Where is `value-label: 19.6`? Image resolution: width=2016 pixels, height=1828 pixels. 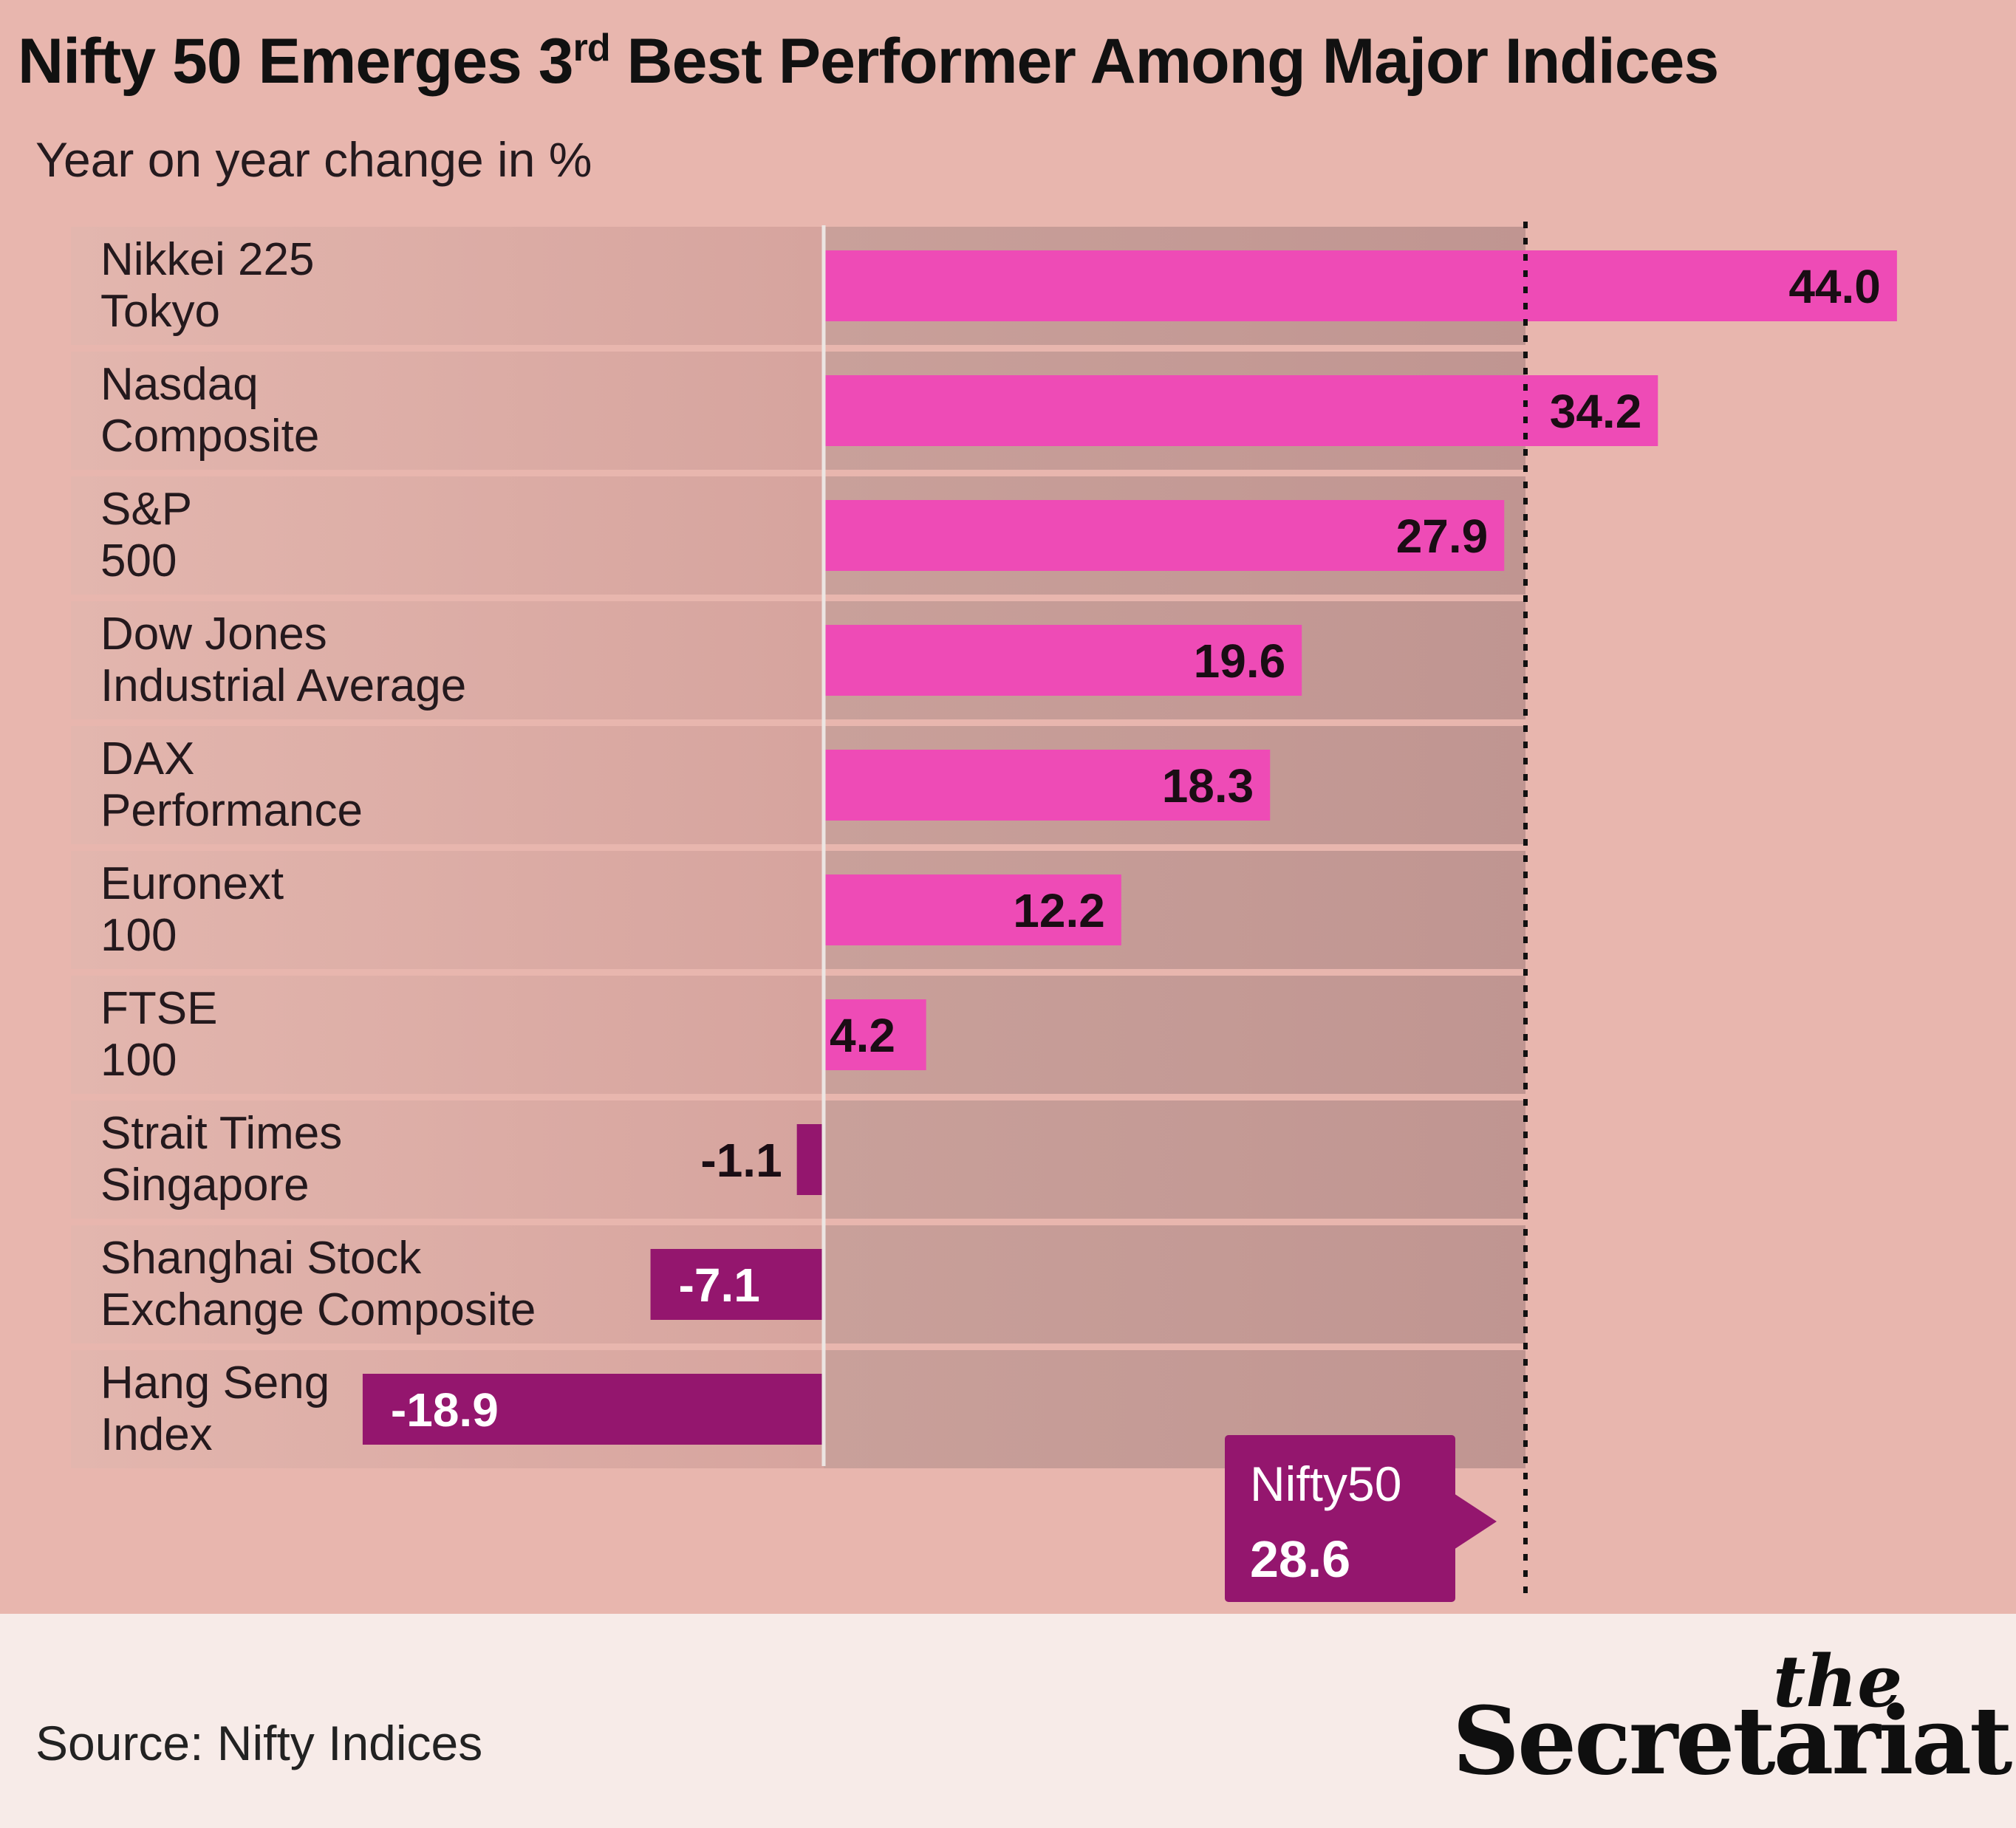 value-label: 19.6 is located at coordinates (1240, 661).